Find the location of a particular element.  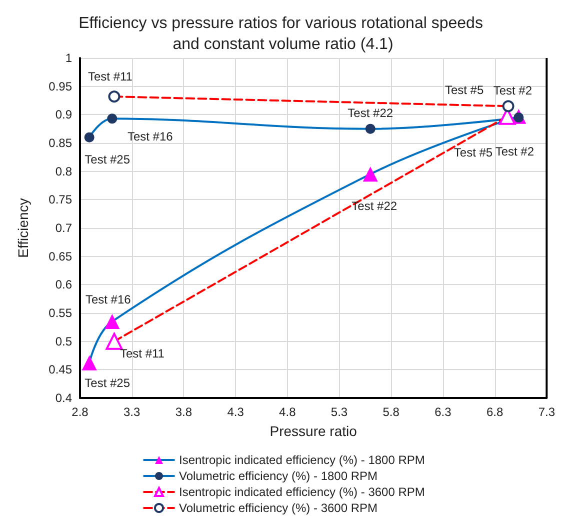

y-axis-title: Efficiency is located at coordinates (23, 228).